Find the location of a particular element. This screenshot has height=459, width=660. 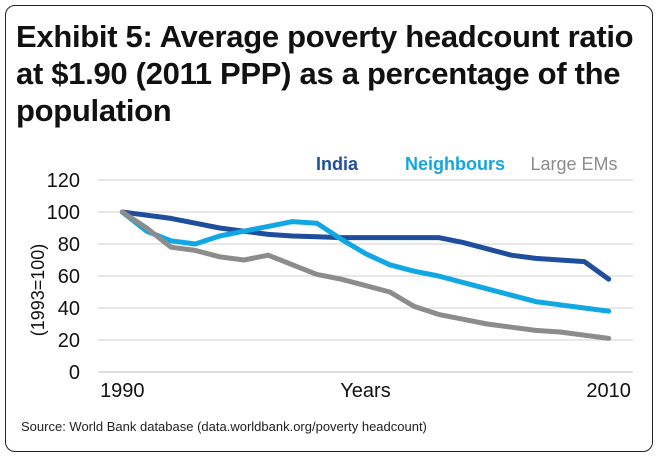

y-tick-label: 20 is located at coordinates (69, 341).